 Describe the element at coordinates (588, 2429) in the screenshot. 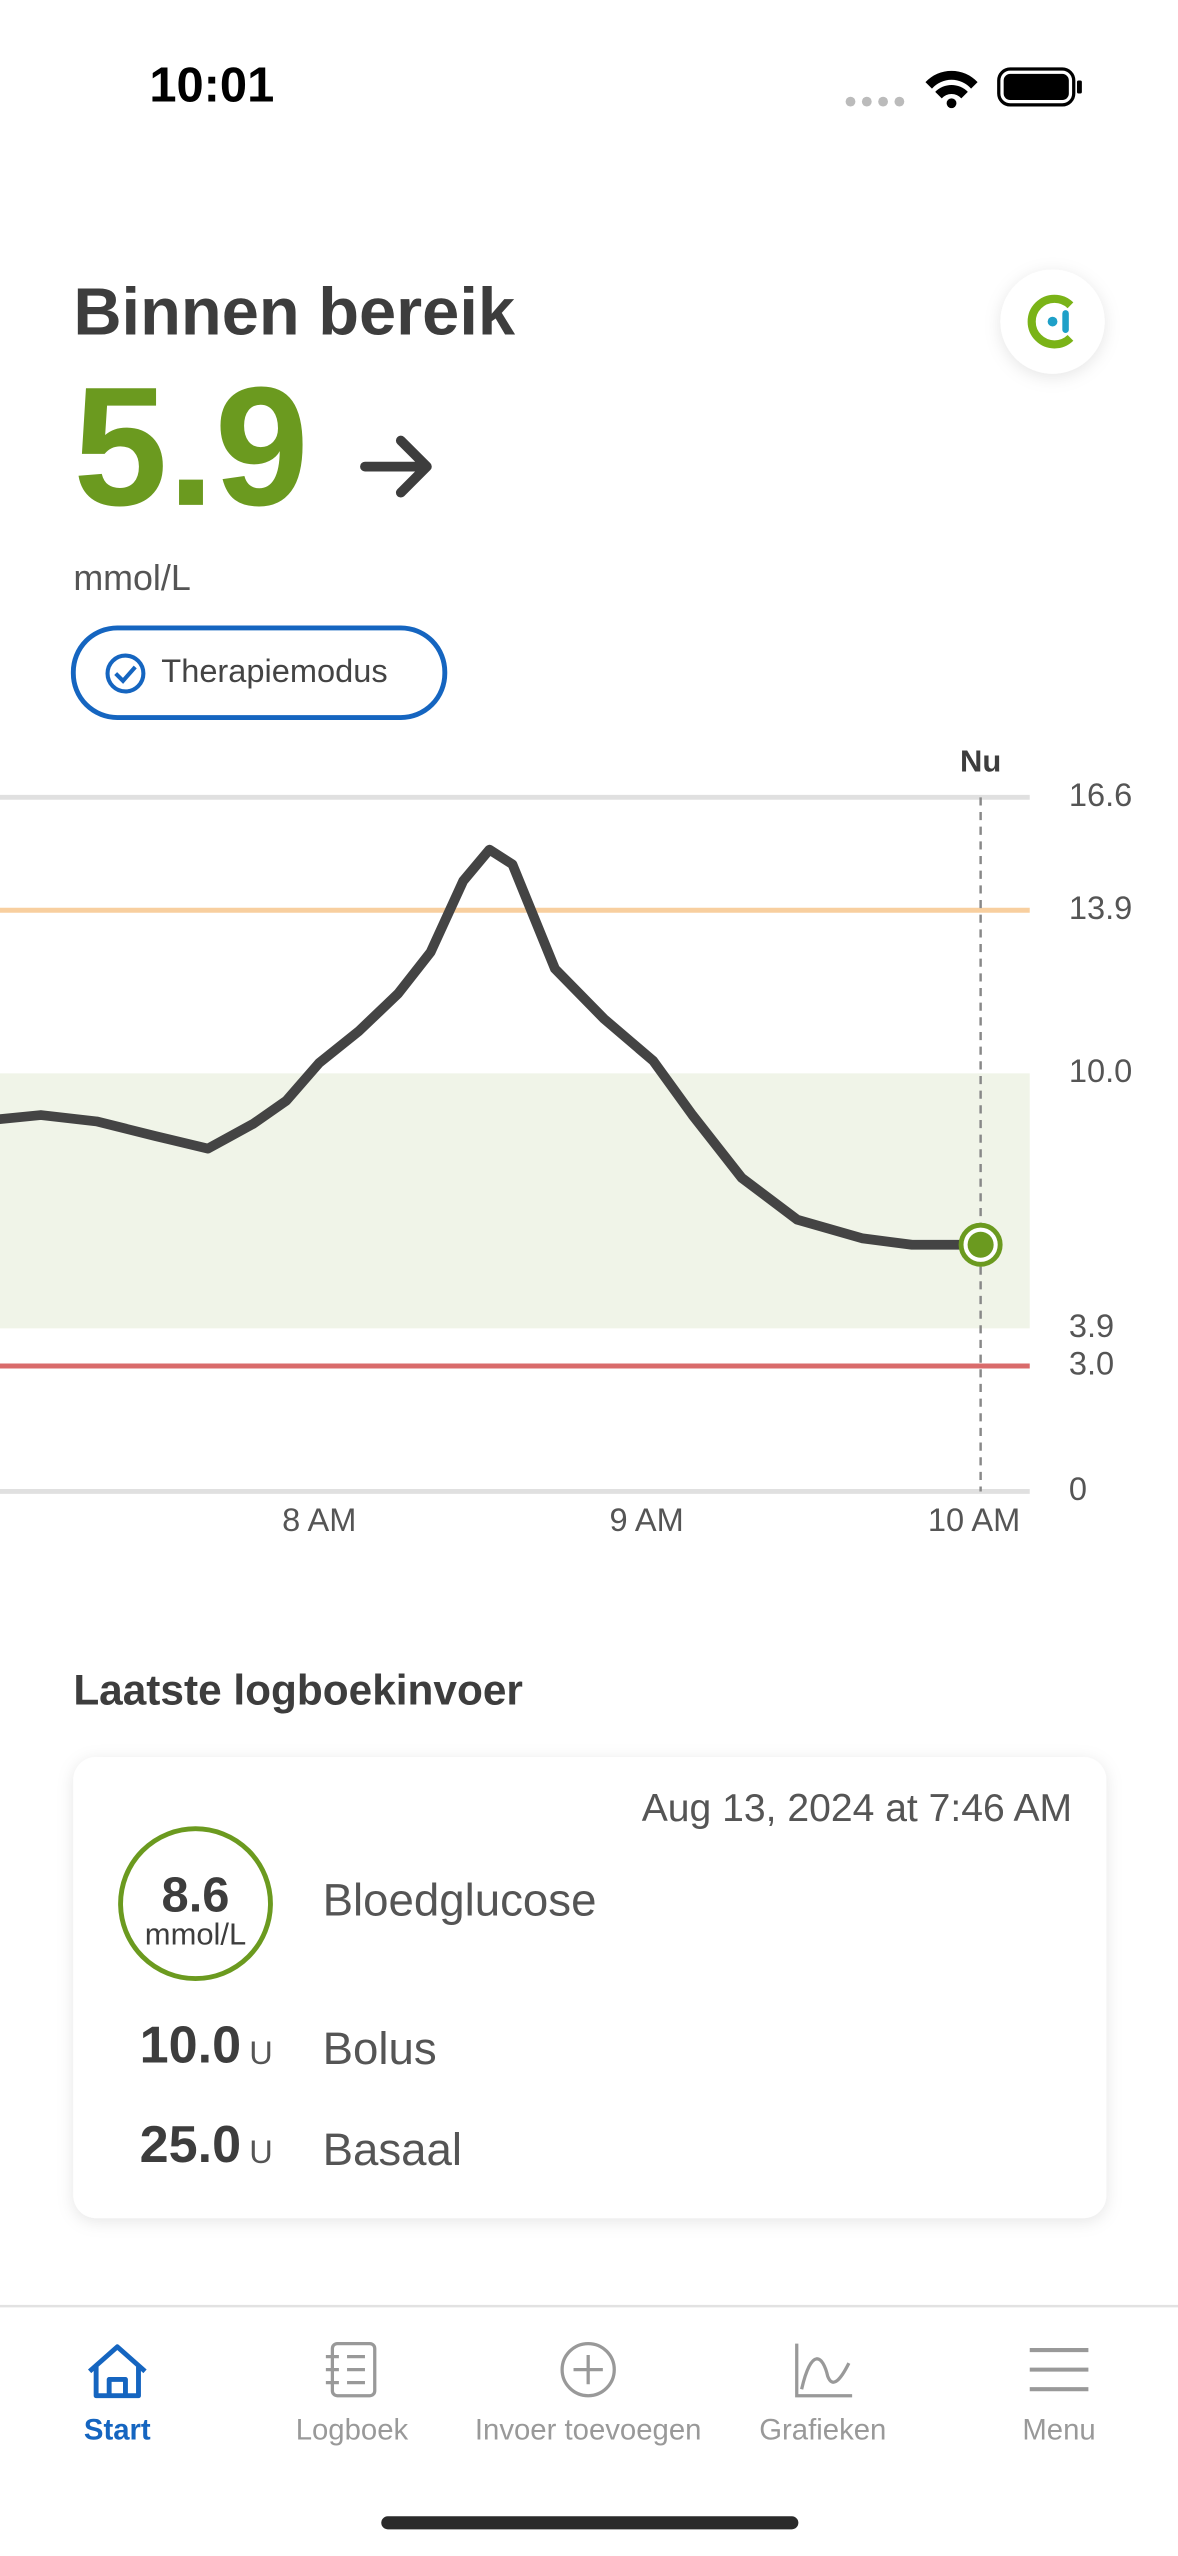

I see `nav-label: Invoer toevoegen` at that location.